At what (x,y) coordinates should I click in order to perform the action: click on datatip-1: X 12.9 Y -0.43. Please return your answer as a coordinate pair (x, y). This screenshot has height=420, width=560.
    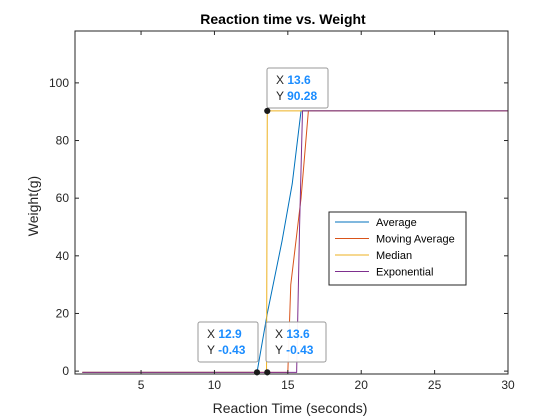
    Looking at the image, I should click on (229, 348).